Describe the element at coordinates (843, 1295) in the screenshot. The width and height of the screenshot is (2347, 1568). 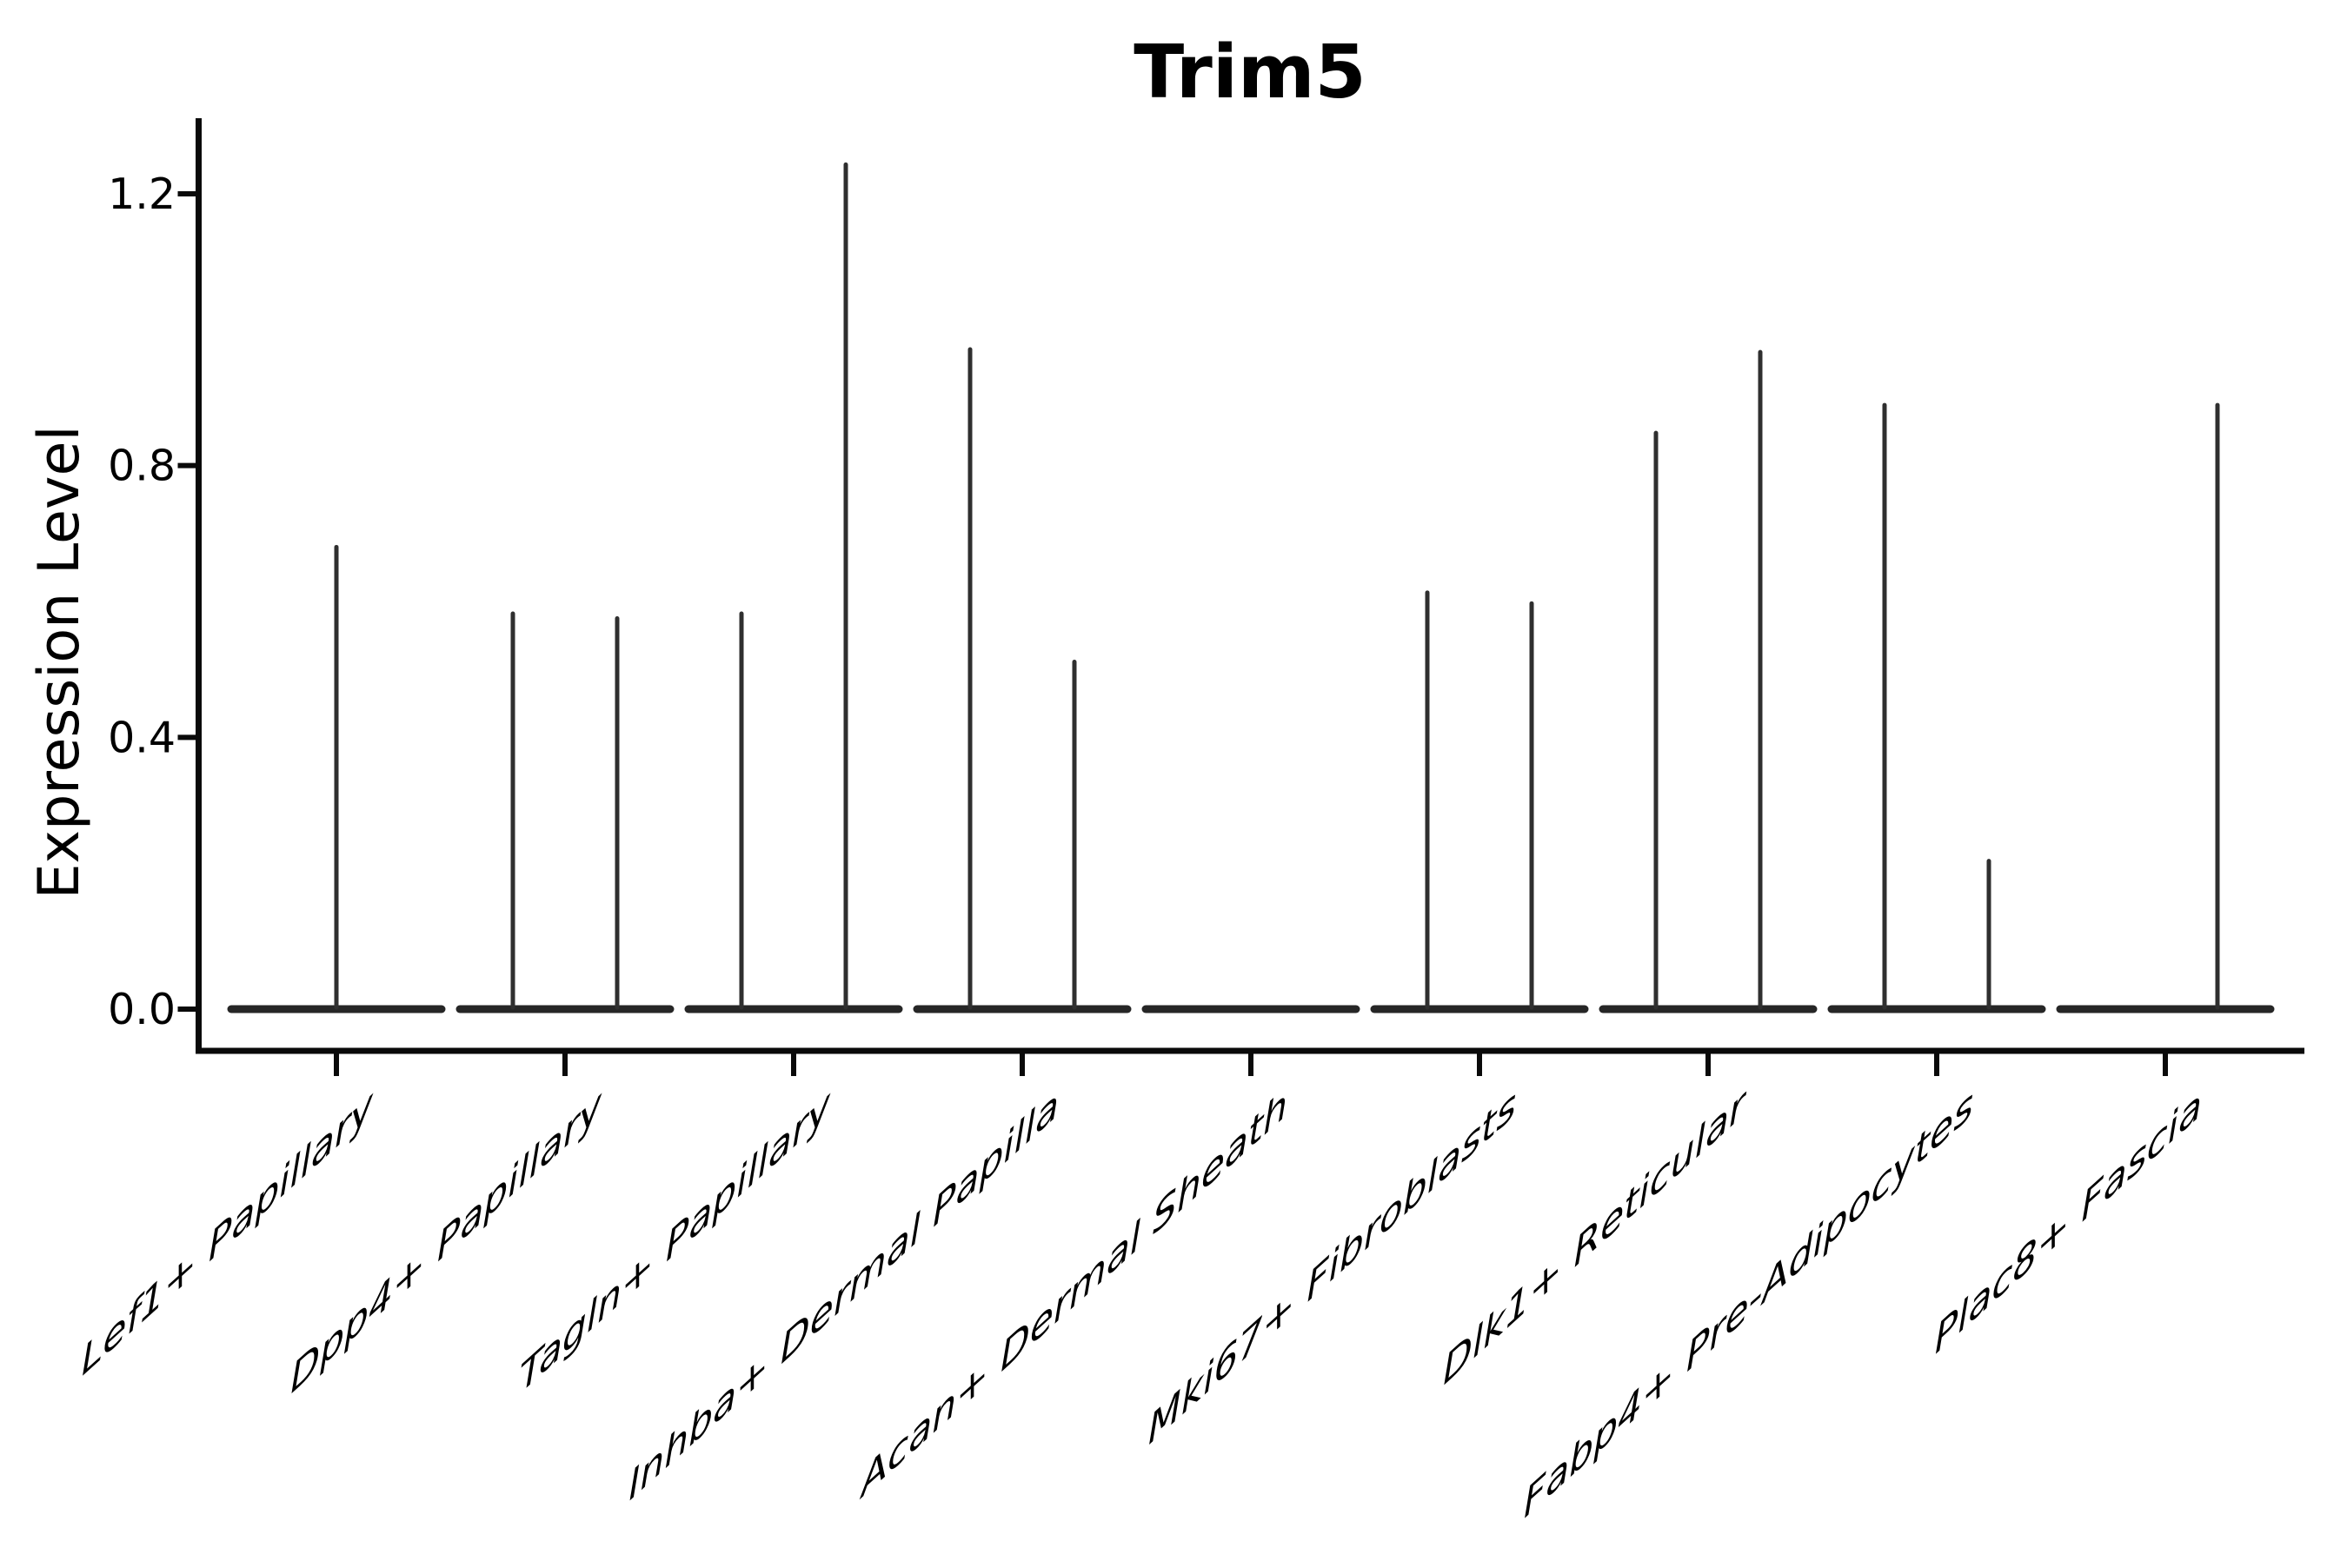
I see `x-axis-category-label: Inhba+ Dermal Papilla` at that location.